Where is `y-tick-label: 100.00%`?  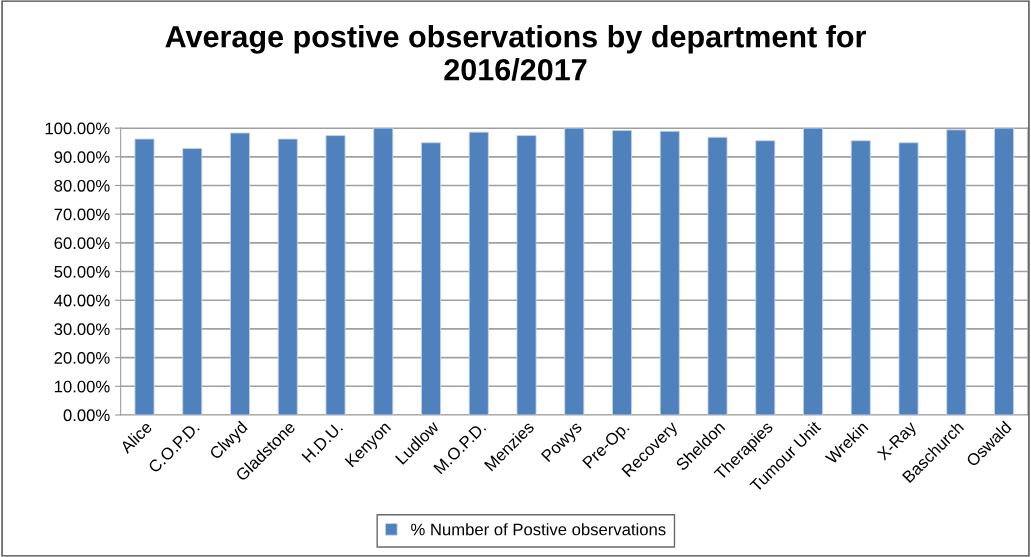
y-tick-label: 100.00% is located at coordinates (77, 128).